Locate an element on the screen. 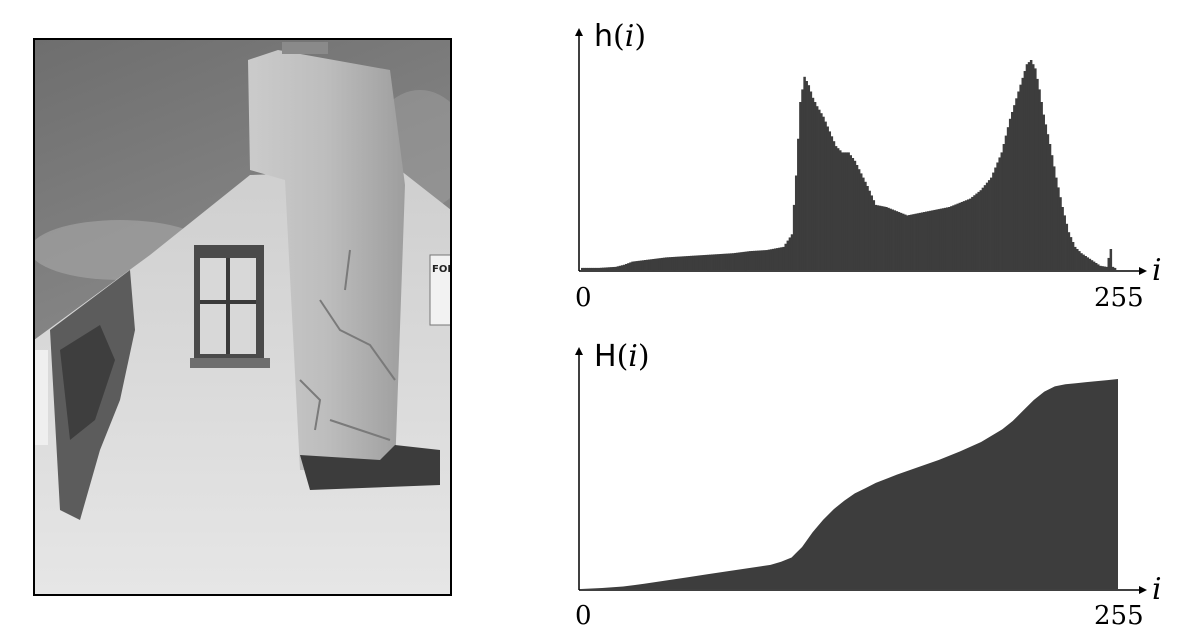  cumulative-title-func: H is located at coordinates (605, 356).